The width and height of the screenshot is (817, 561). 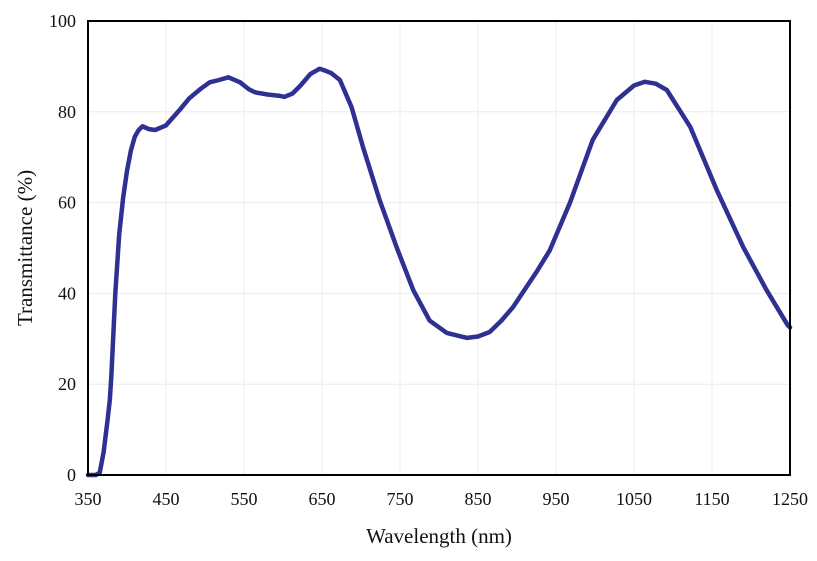 I want to click on x-tick-label: 450, so click(x=166, y=499).